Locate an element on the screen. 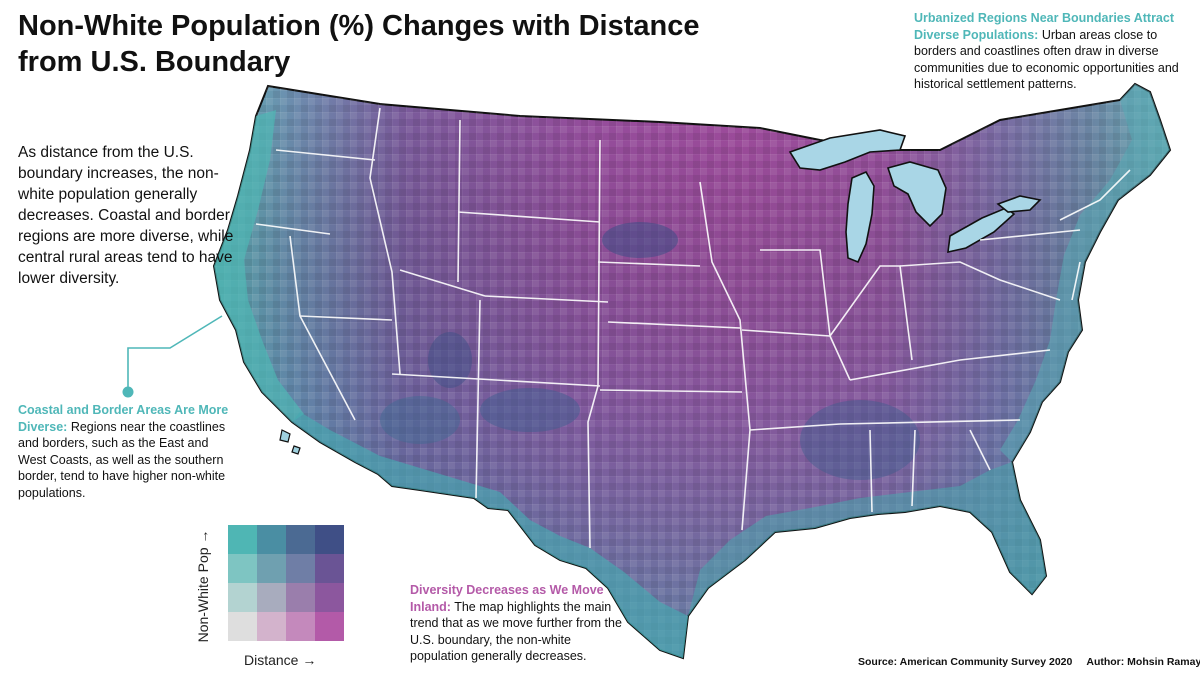 The width and height of the screenshot is (1200, 679). southern-border-band is located at coordinates (490, 535).